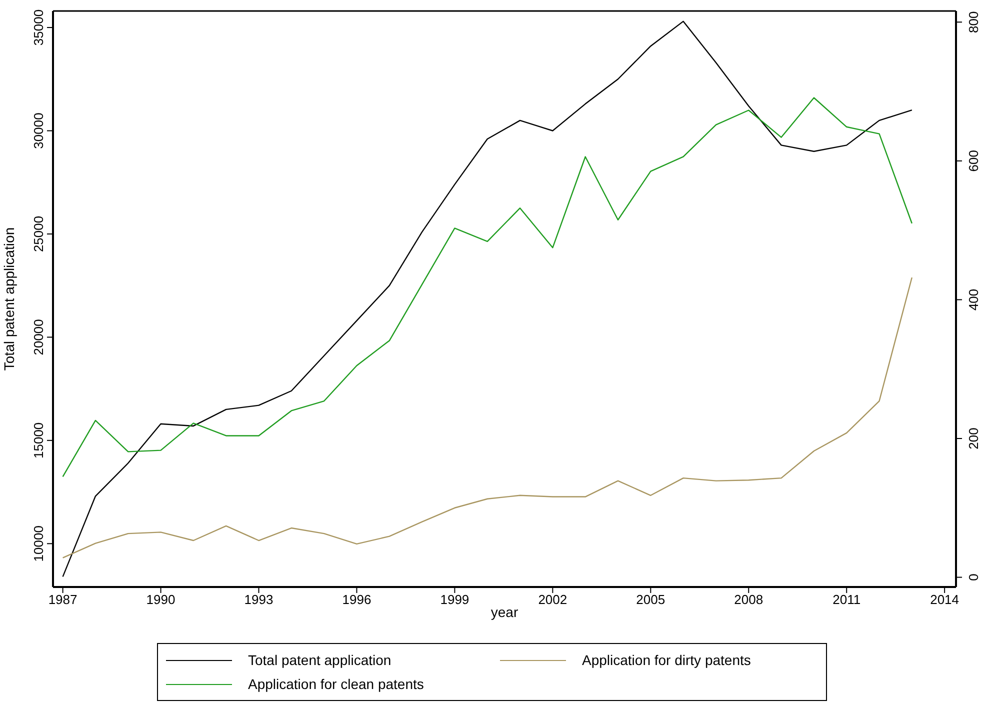 The width and height of the screenshot is (985, 706). I want to click on y2-tick-label: 800, so click(973, 22).